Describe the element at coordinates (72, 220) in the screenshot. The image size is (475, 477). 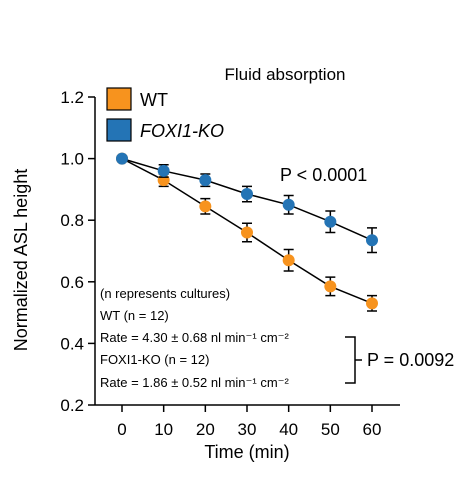
I see `y-tick-label: 0.8` at that location.